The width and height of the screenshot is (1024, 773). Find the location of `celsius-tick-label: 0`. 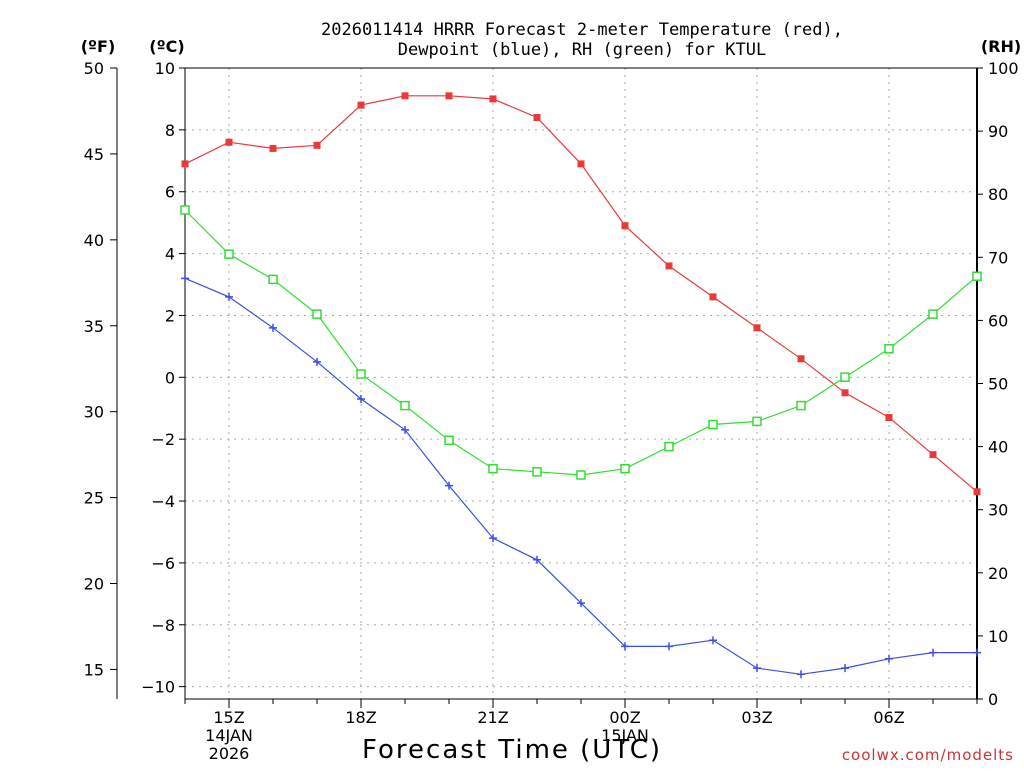

celsius-tick-label: 0 is located at coordinates (170, 377).